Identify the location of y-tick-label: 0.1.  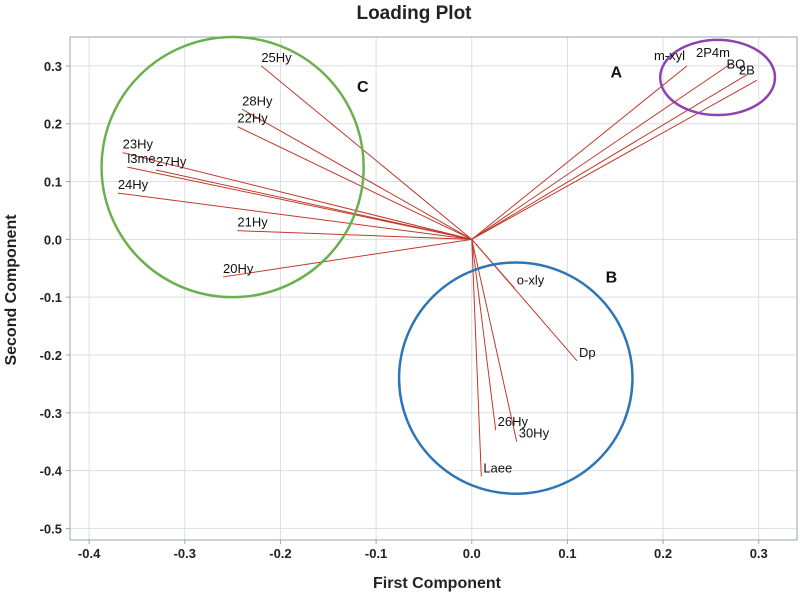
(53, 182).